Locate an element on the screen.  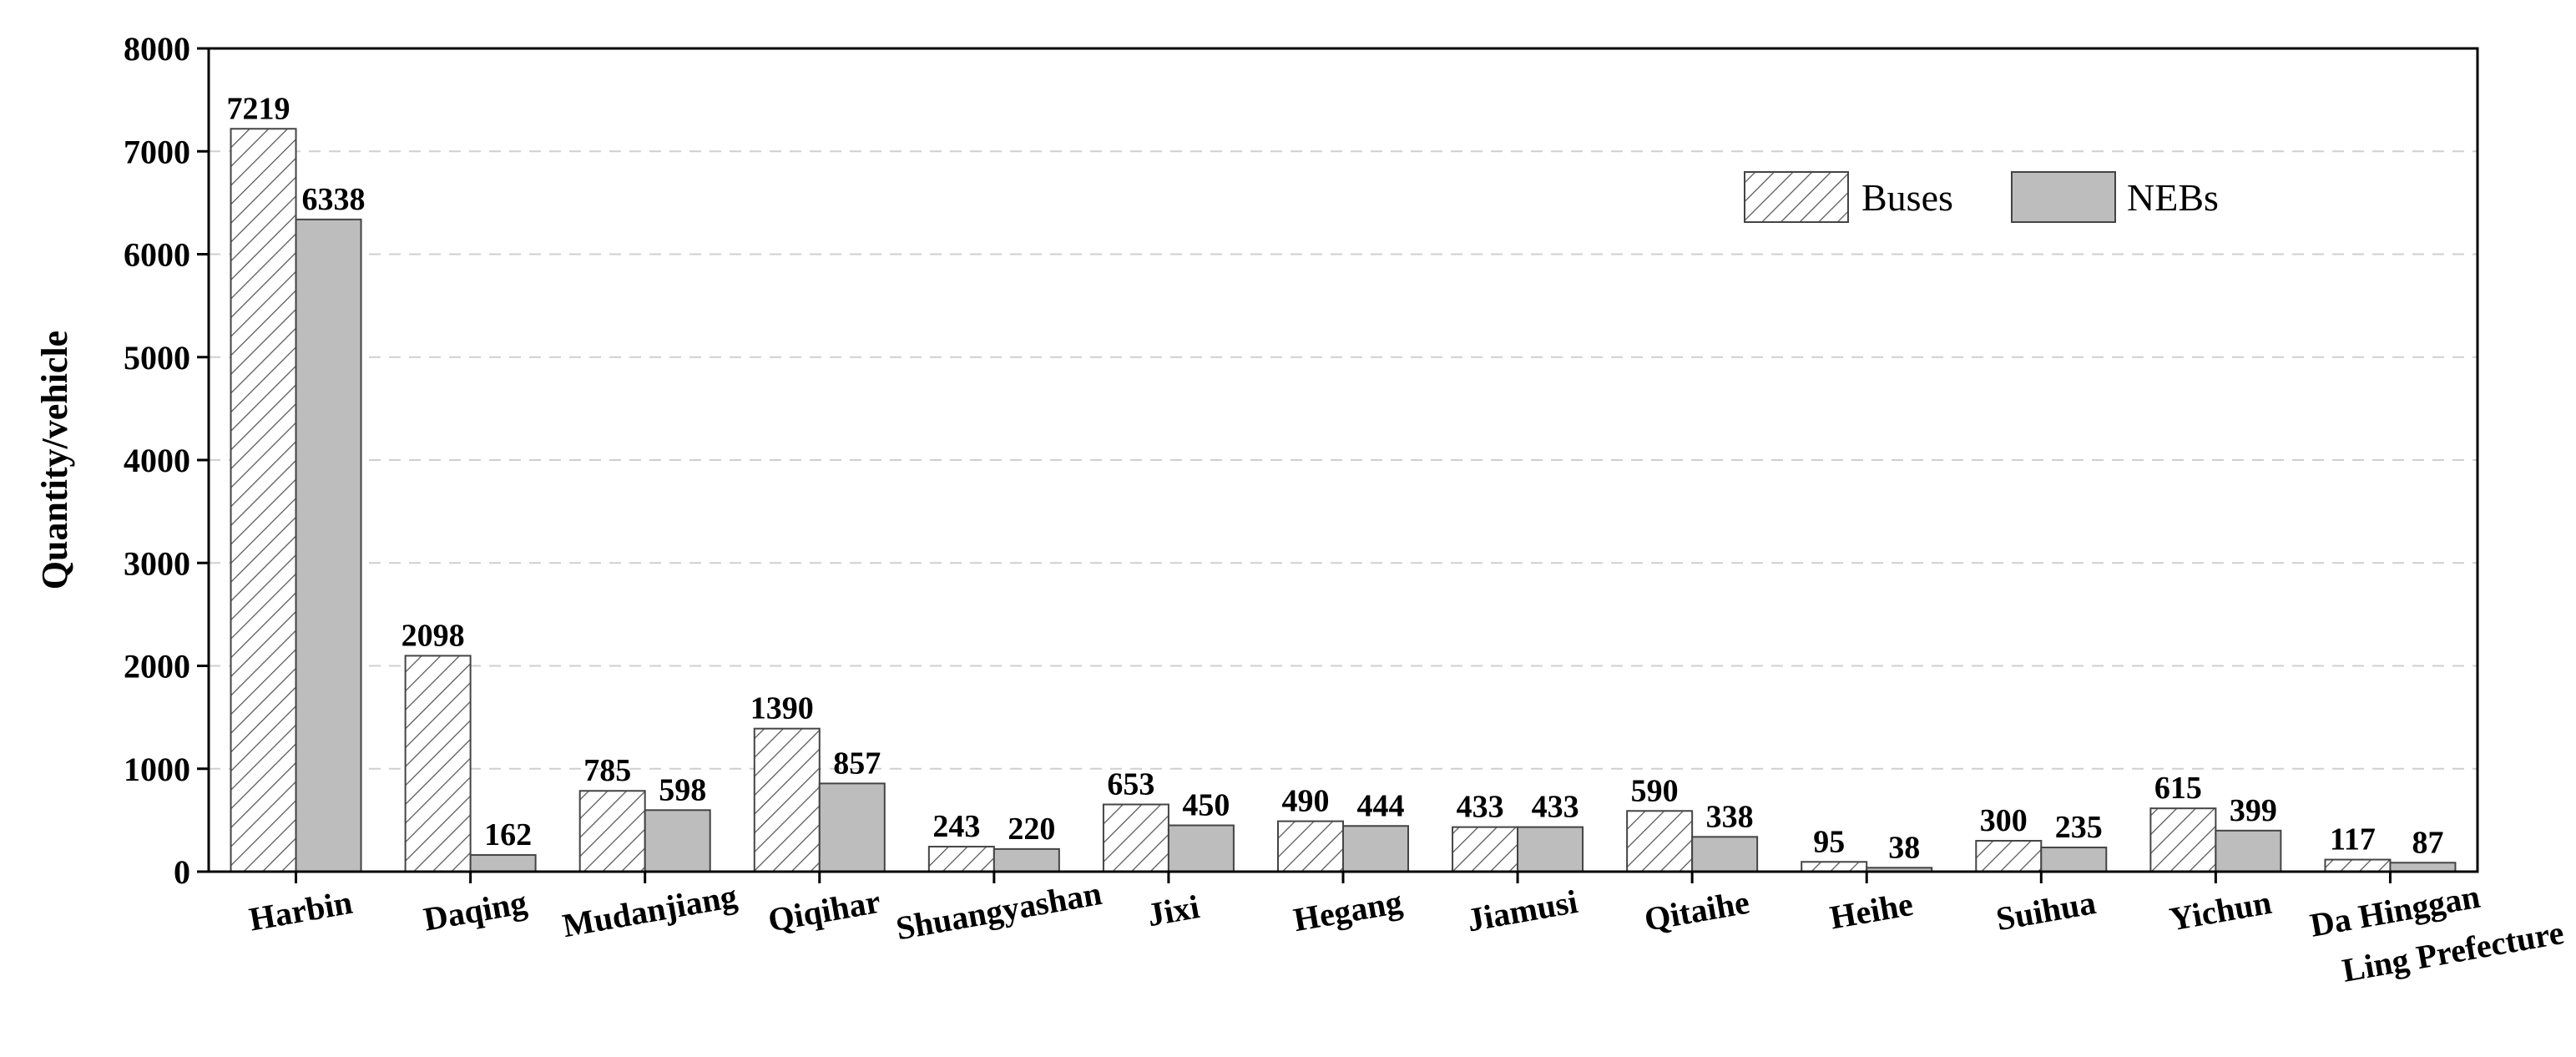
data-label-buses-suihua: 300 is located at coordinates (2004, 820).